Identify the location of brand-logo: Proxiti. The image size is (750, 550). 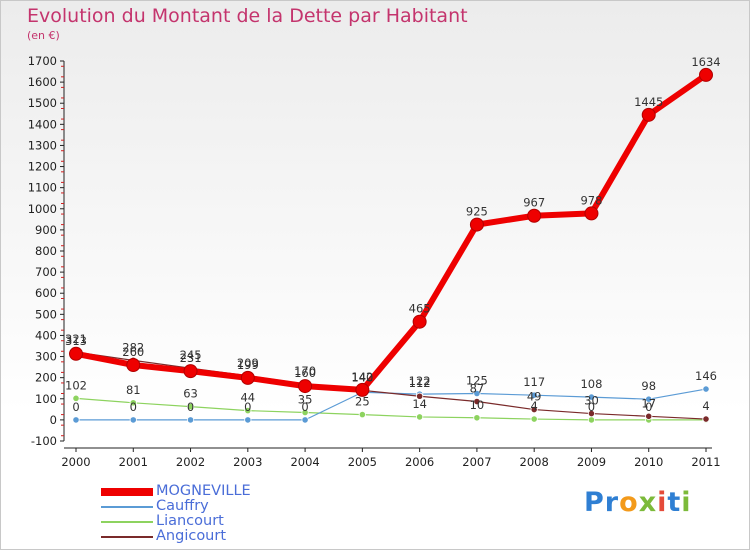
(638, 502).